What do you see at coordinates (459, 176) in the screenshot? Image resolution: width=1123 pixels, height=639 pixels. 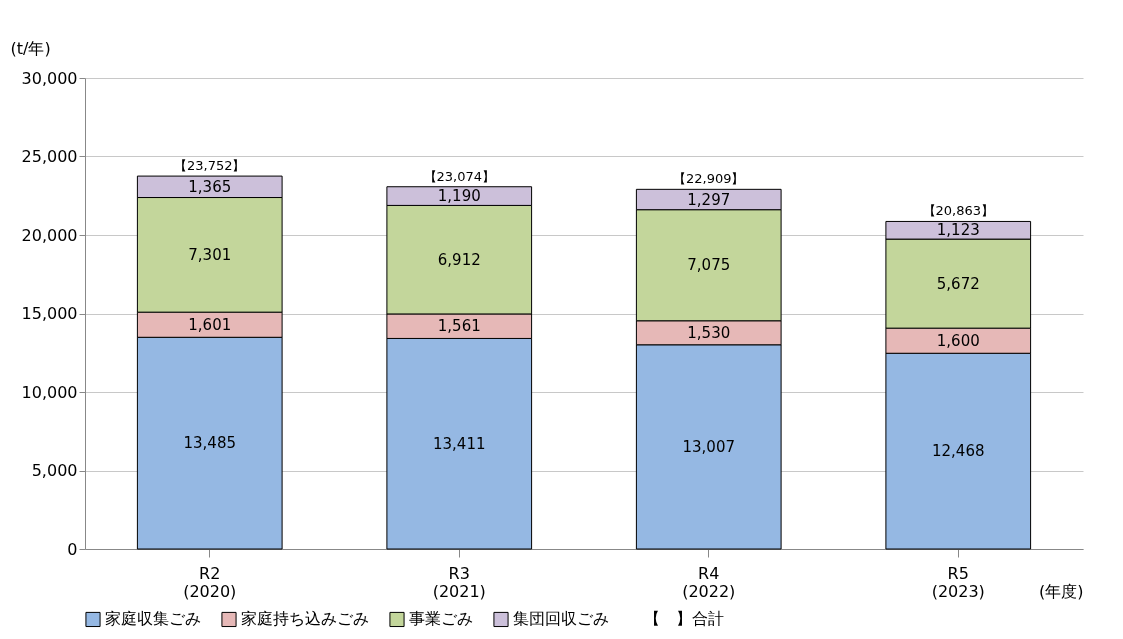 I see `total-label: 【23,074】` at bounding box center [459, 176].